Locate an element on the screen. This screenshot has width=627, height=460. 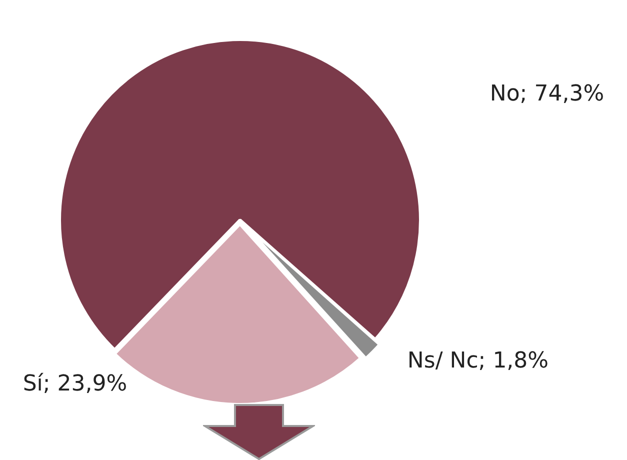
slice-label: No; 74,3% is located at coordinates (547, 94).